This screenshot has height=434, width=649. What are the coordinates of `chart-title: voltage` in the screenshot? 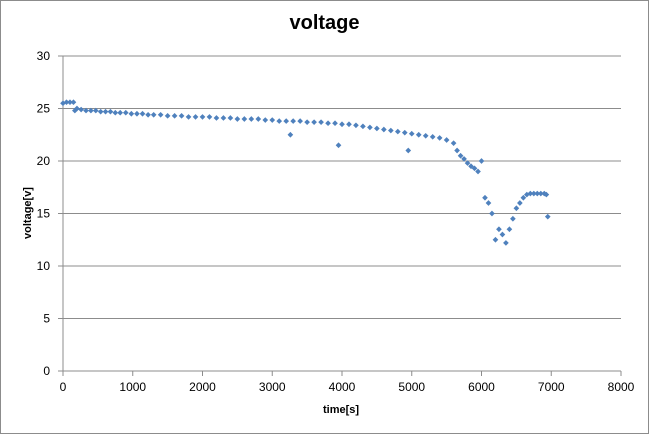 It's located at (324, 23).